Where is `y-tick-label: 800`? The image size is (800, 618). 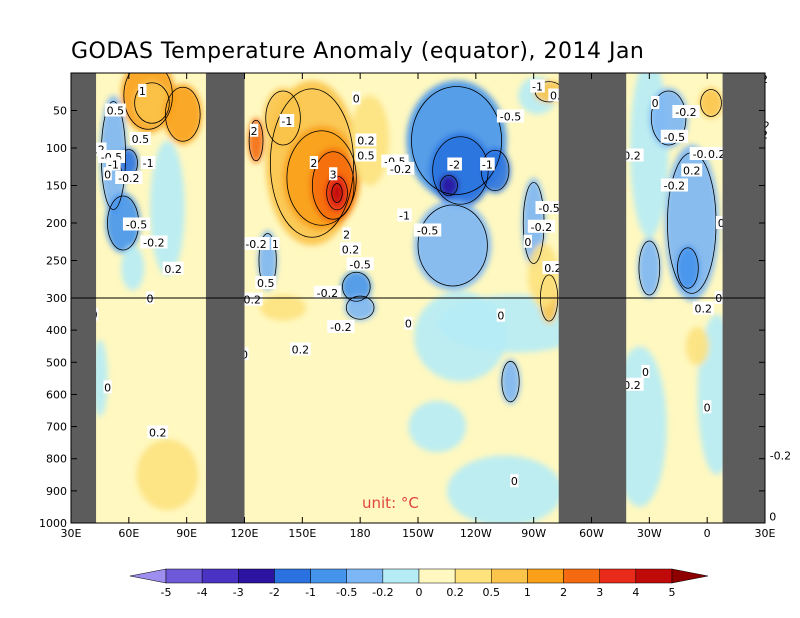 y-tick-label: 800 is located at coordinates (56, 459).